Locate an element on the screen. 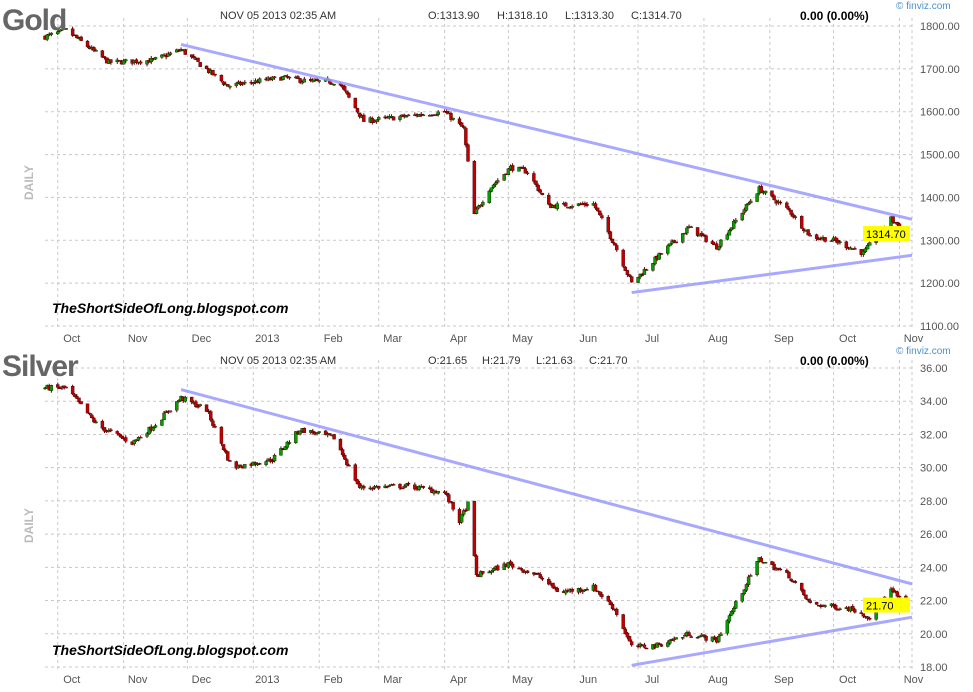  y-tick-label: 30.00 is located at coordinates (934, 469).